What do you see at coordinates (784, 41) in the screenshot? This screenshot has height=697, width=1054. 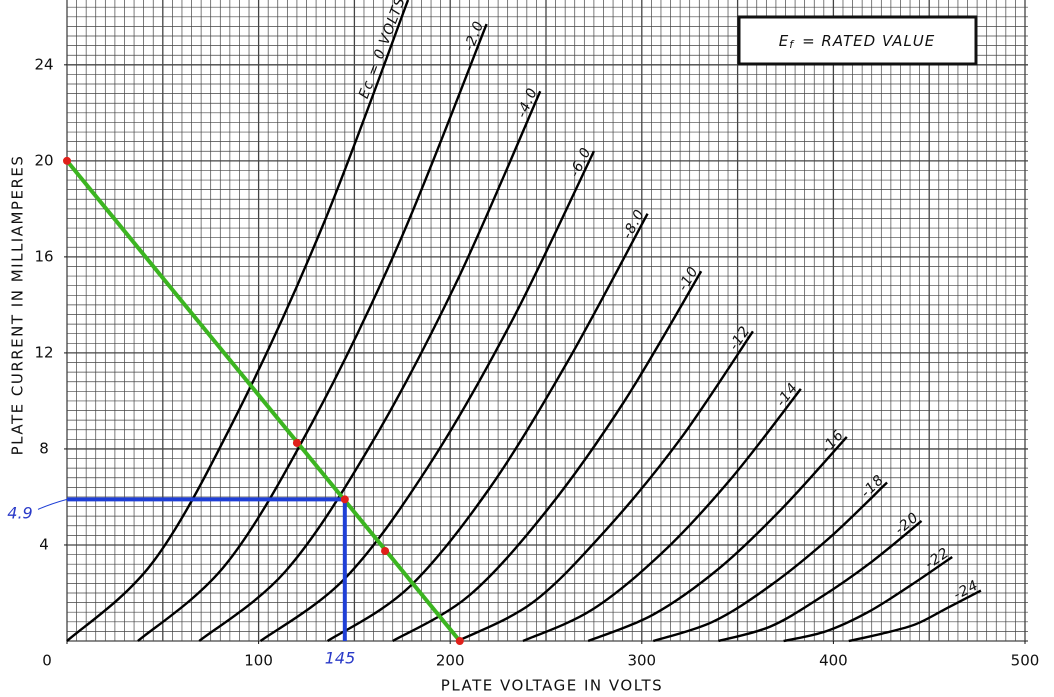 I see `box-symbol: E` at bounding box center [784, 41].